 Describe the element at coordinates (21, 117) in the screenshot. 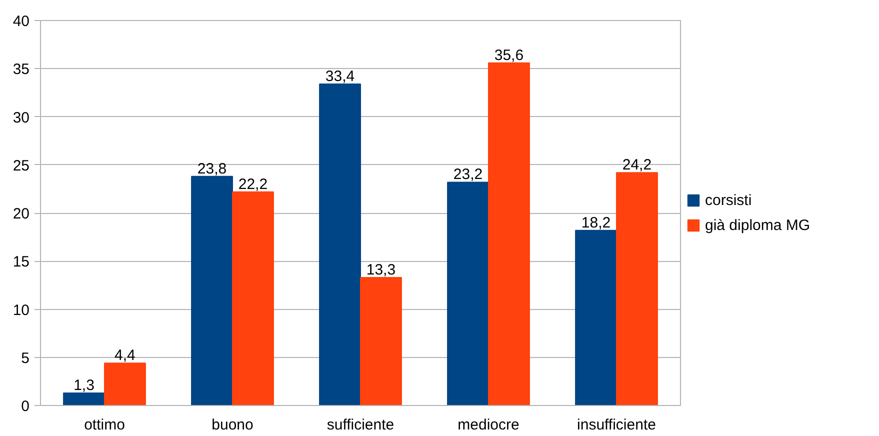

I see `y-tick-label: 30` at that location.